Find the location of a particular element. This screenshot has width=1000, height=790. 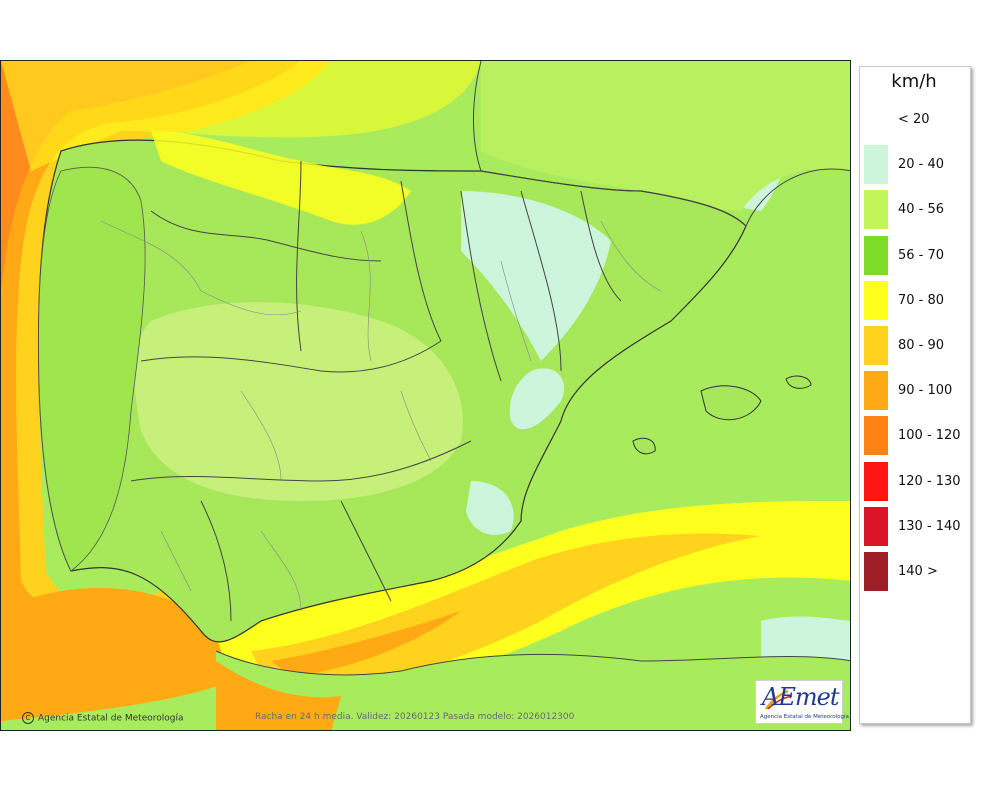

legend-item: 90 - 100 is located at coordinates (916, 391).